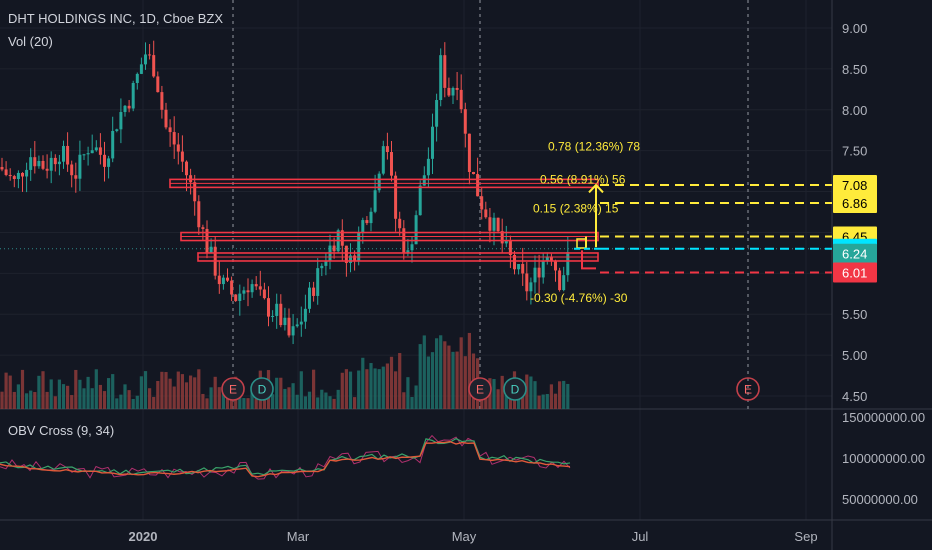  I want to click on price-badge-label: 6.01, so click(854, 273).